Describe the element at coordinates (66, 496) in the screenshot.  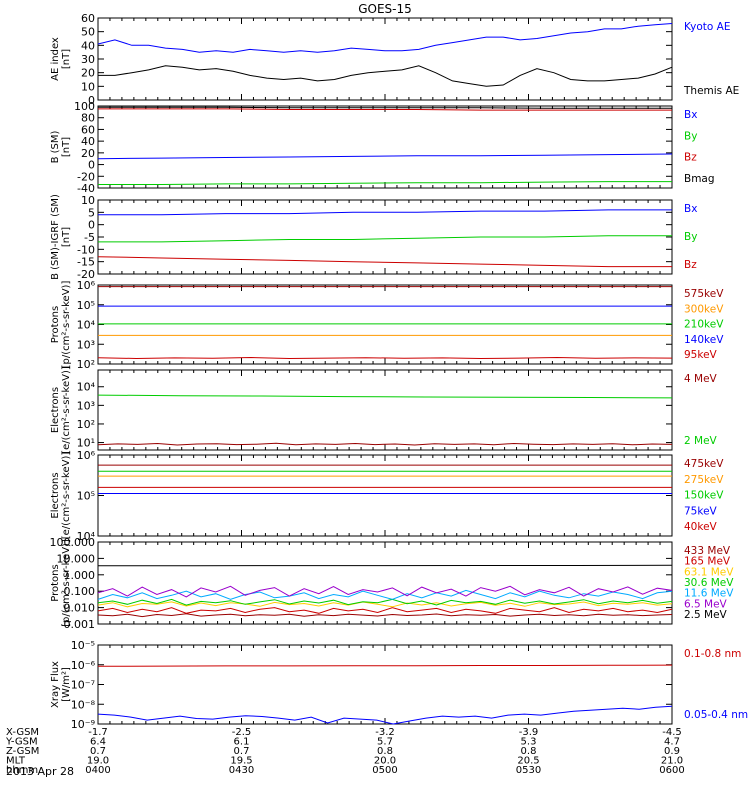
I see `y-axis-label: [e/(cm²-s-sr-keV)]` at that location.